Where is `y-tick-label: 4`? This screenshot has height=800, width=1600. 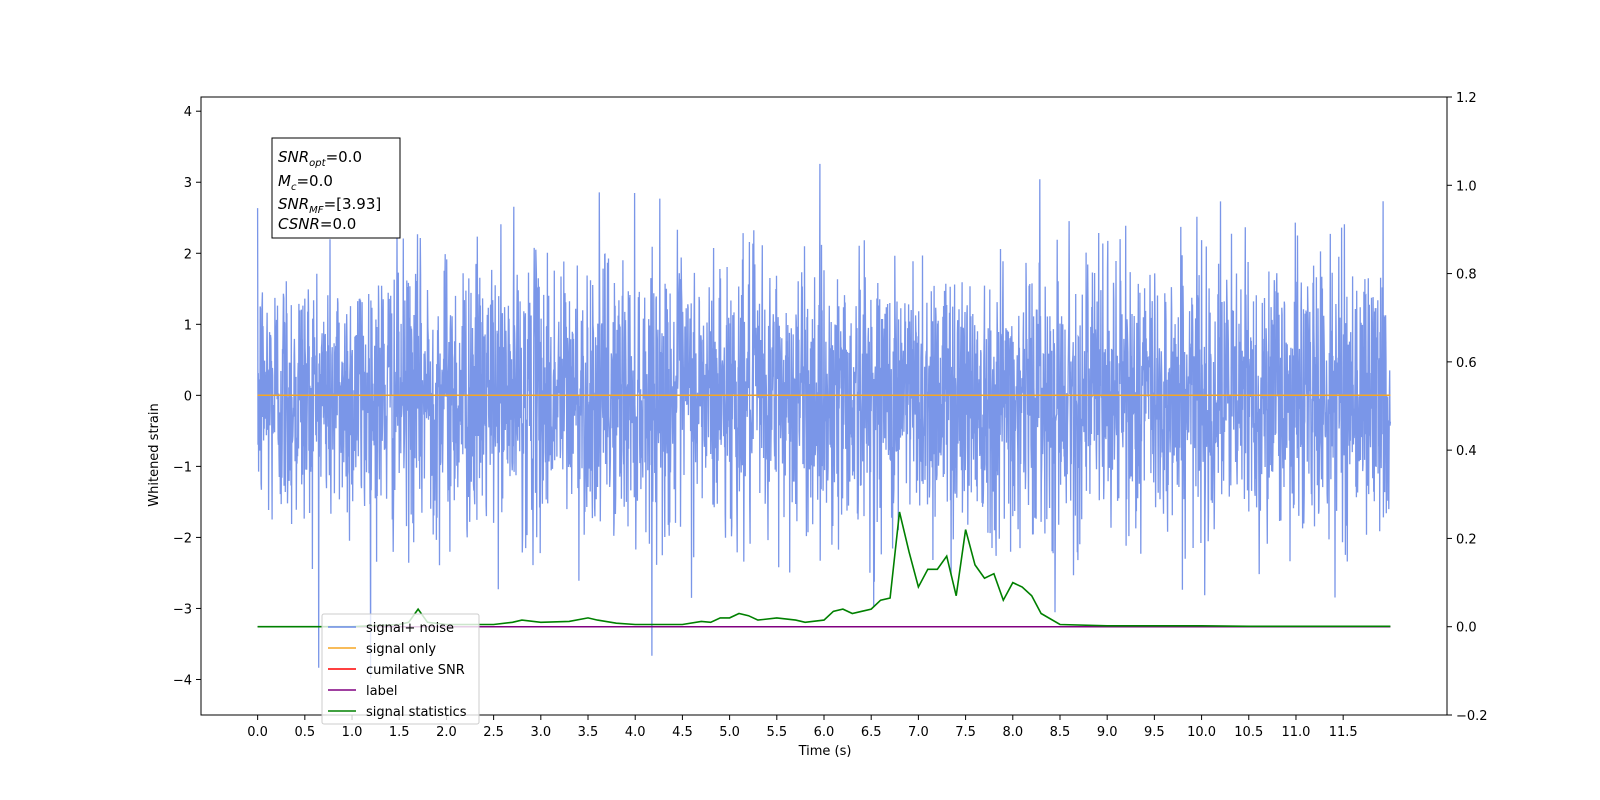 y-tick-label: 4 is located at coordinates (188, 112).